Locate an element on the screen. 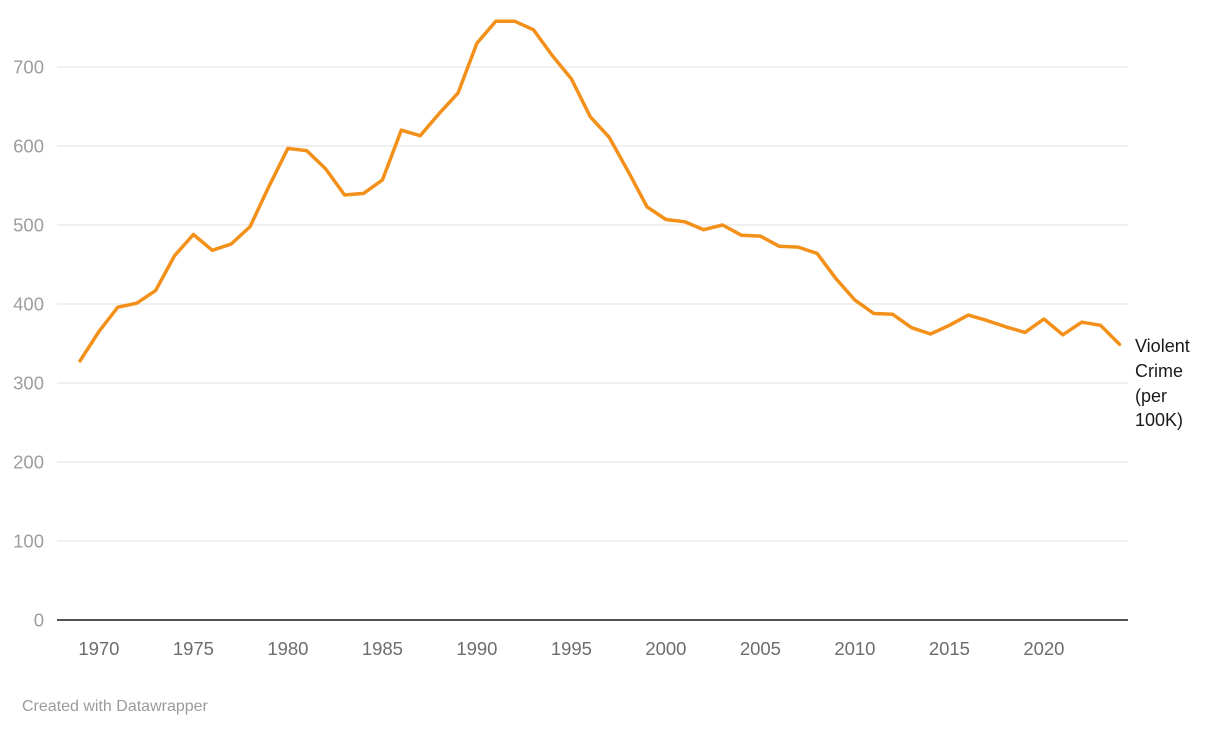  x-tick-label-2010: 2010 is located at coordinates (854, 648).